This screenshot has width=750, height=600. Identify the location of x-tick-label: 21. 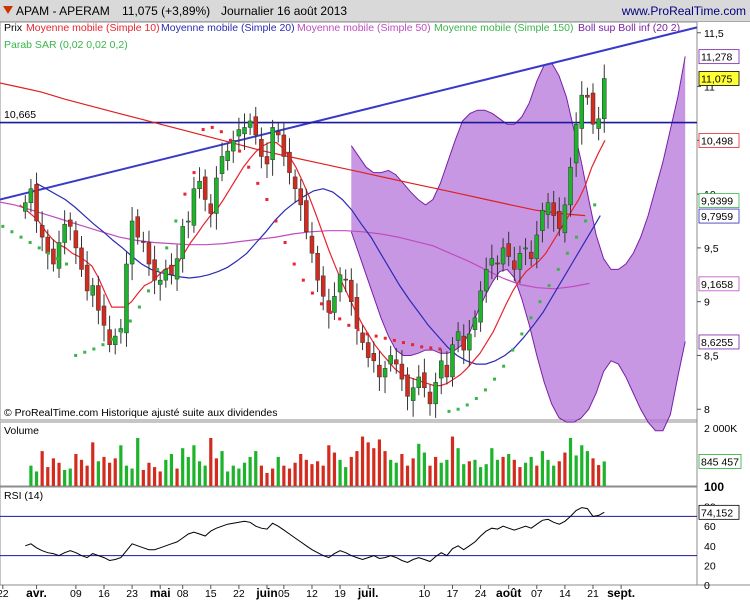
(593, 594).